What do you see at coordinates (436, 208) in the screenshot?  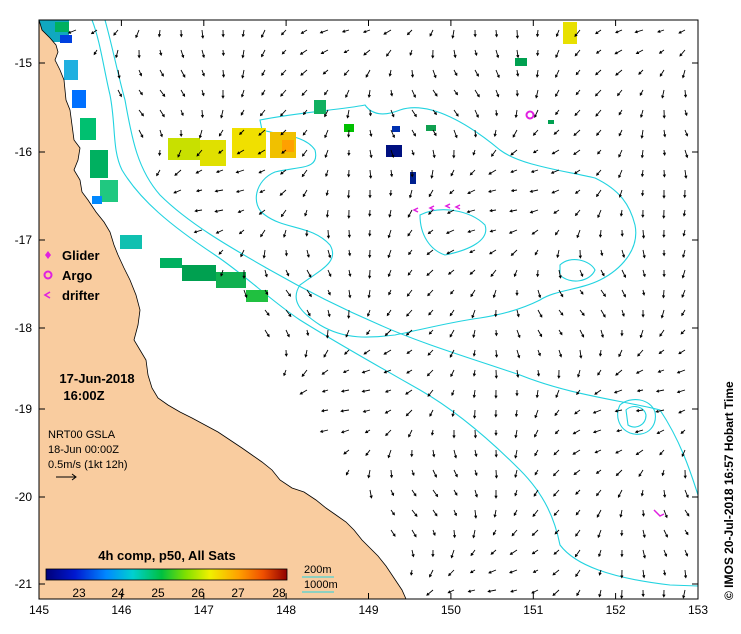 I see `drifter-track-marker` at bounding box center [436, 208].